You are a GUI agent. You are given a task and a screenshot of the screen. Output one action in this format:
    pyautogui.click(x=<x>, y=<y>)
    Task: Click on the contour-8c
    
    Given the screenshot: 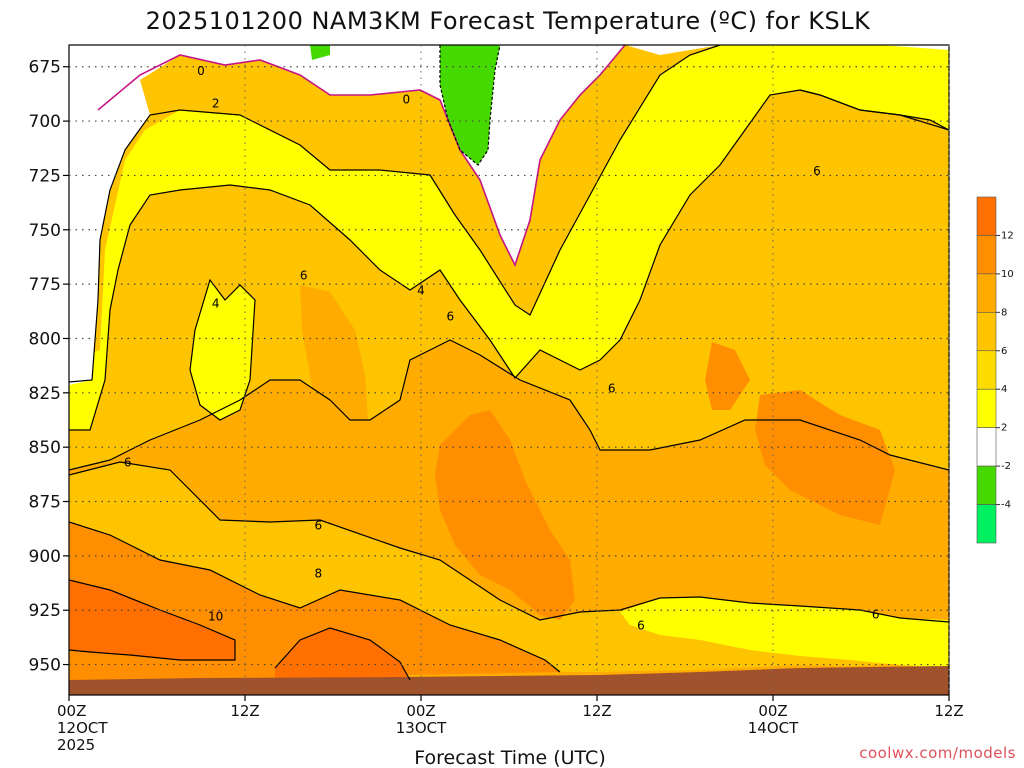 What is the action you would take?
    pyautogui.click(x=315, y=597)
    